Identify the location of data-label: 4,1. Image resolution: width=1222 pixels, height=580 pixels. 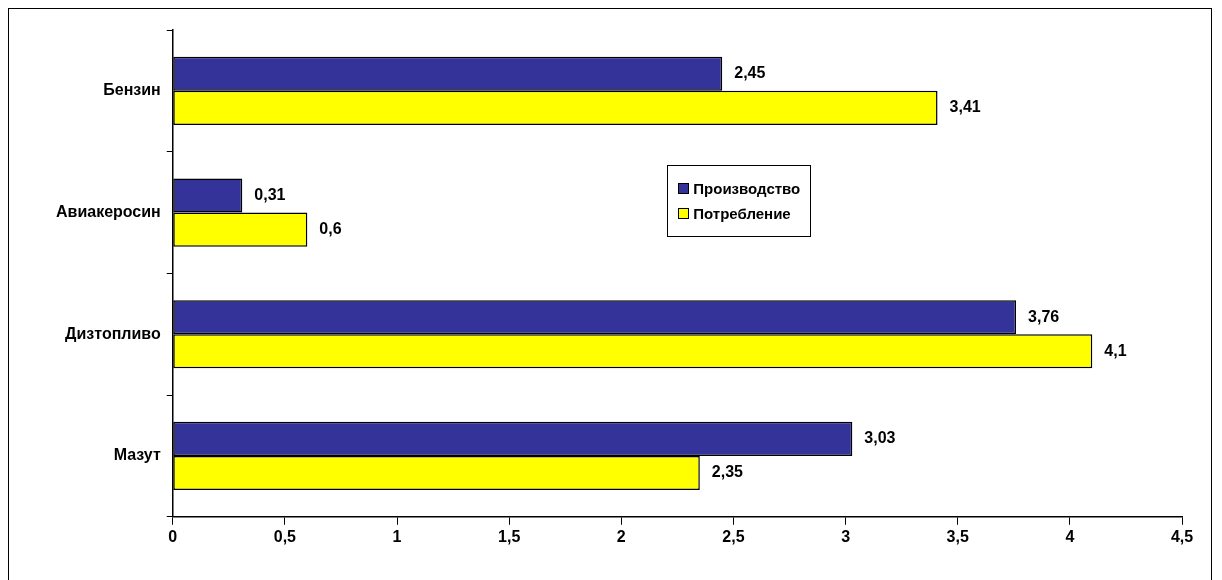
(1115, 350).